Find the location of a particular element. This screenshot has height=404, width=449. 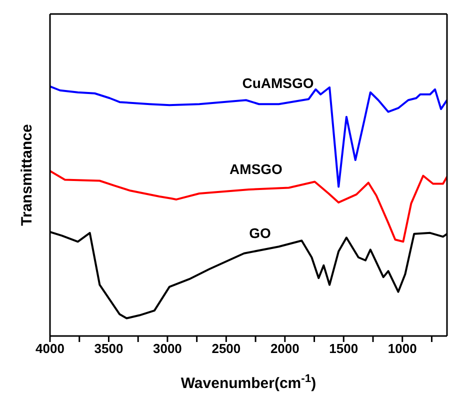

x-tick-label: 3500 is located at coordinates (109, 348).